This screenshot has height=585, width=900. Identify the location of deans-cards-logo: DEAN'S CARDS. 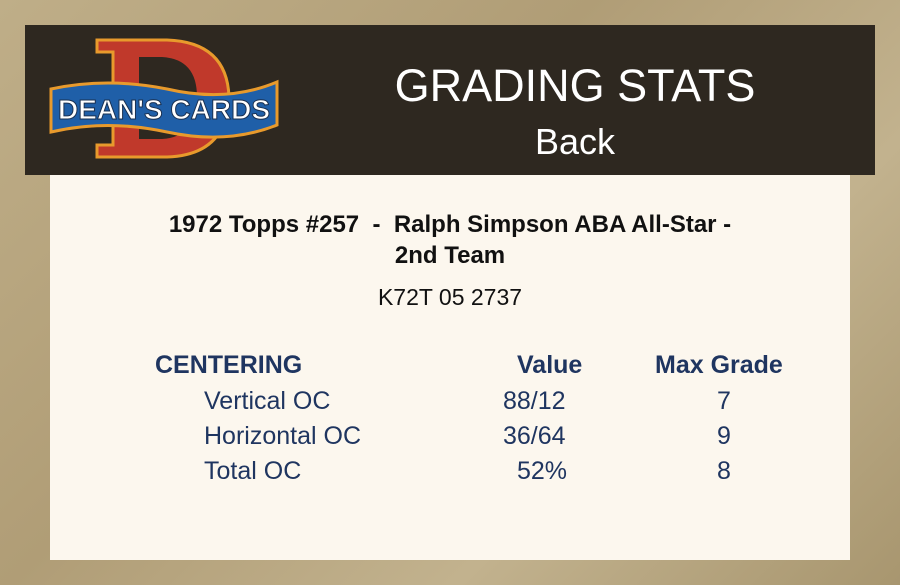
(164, 98).